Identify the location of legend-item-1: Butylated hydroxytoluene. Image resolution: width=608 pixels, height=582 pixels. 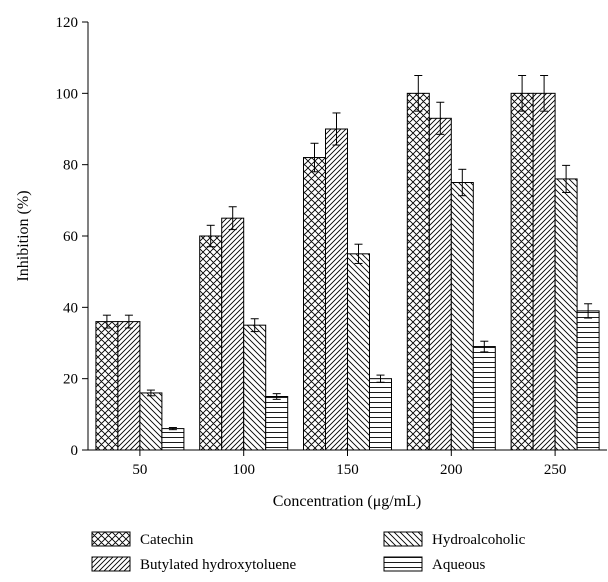
(194, 564).